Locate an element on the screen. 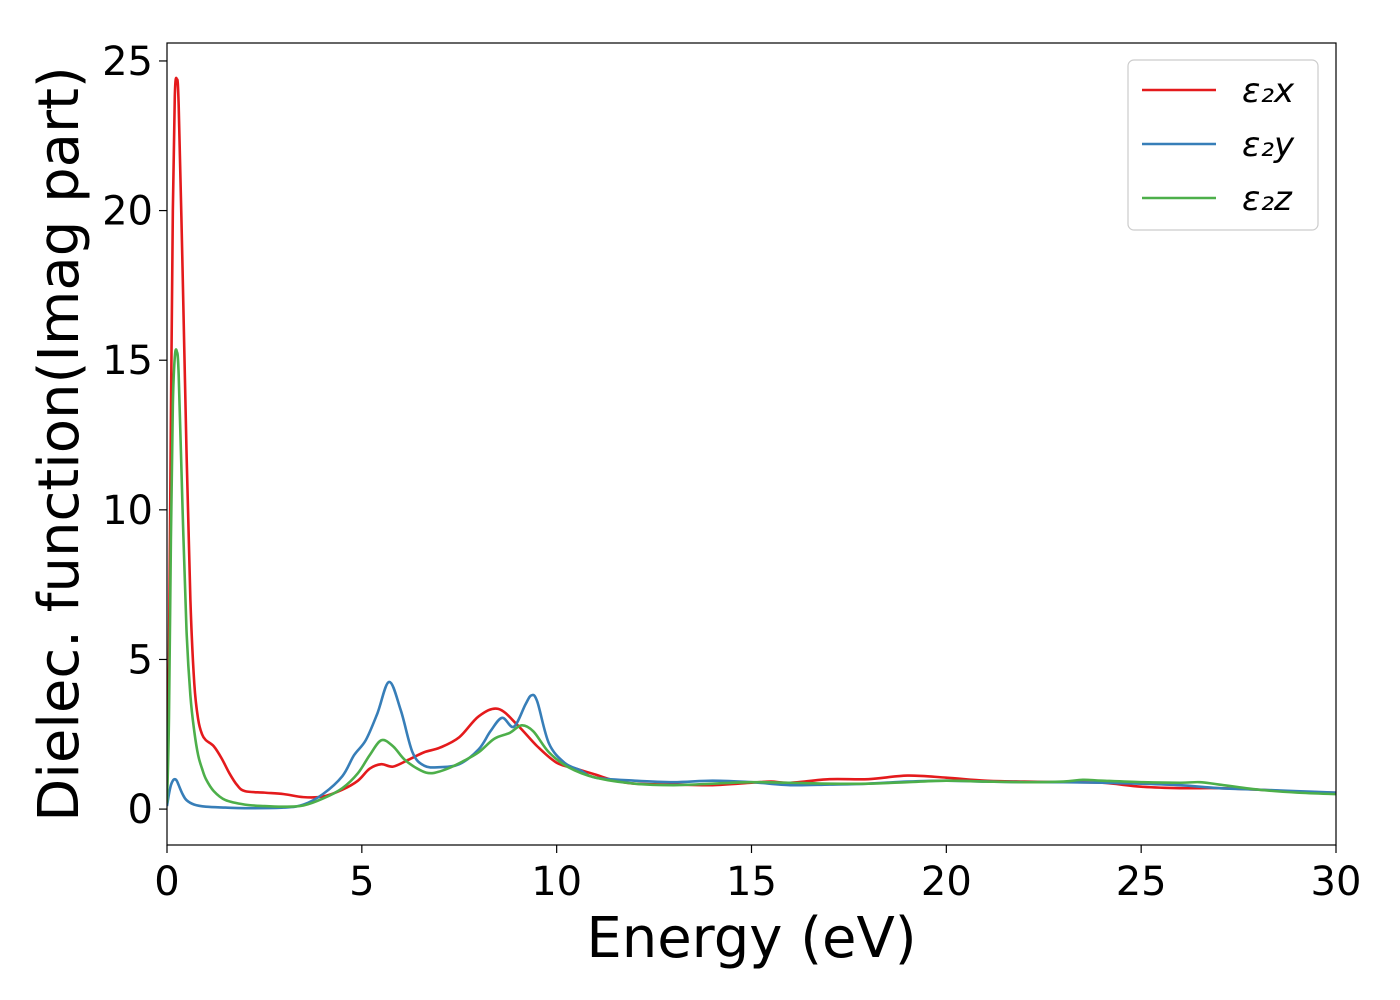 This screenshot has height=1000, width=1400. y-axis-ticks: 0 5 10 15 20 25 is located at coordinates (134, 436).